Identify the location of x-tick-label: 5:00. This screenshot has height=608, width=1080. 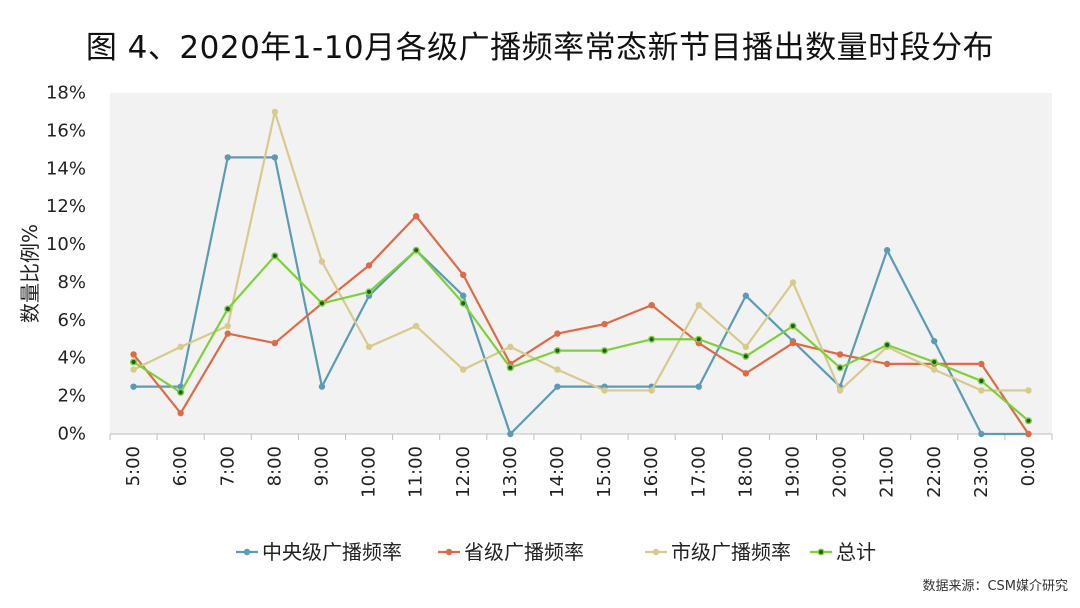
(133, 466).